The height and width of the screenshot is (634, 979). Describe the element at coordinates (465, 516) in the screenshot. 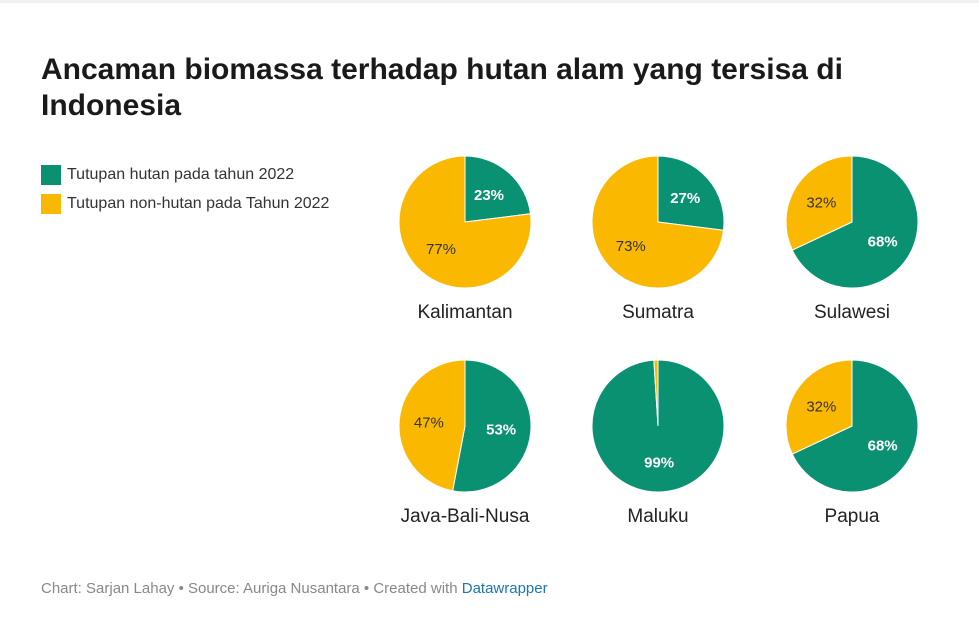

I see `region-label-java-bali-nusa: Java-Bali-Nusa` at that location.